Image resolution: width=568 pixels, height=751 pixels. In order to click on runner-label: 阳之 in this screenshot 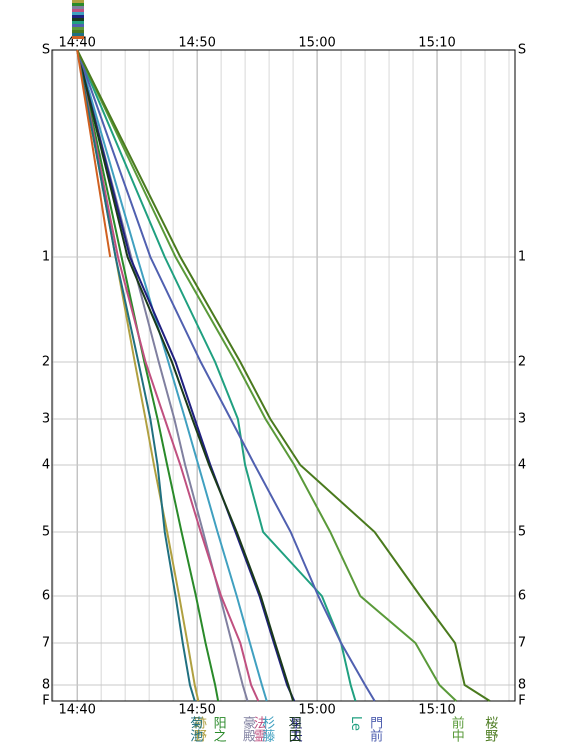, I will do `click(219, 729)`.